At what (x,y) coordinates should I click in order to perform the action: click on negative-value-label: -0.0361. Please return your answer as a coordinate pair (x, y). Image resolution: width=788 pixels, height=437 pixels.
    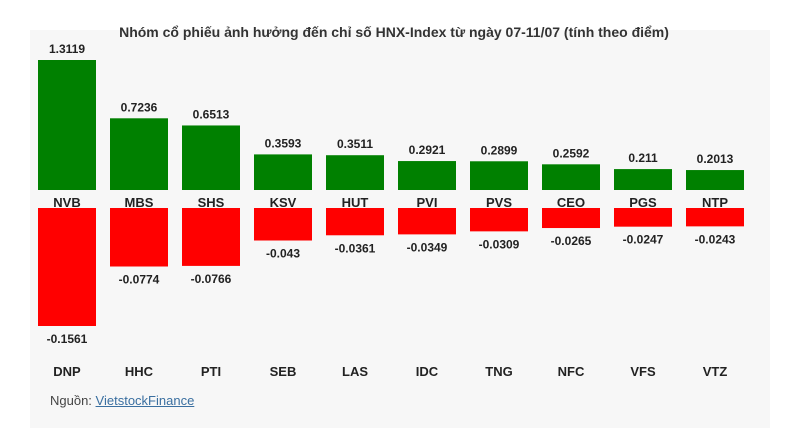
    Looking at the image, I should click on (355, 248).